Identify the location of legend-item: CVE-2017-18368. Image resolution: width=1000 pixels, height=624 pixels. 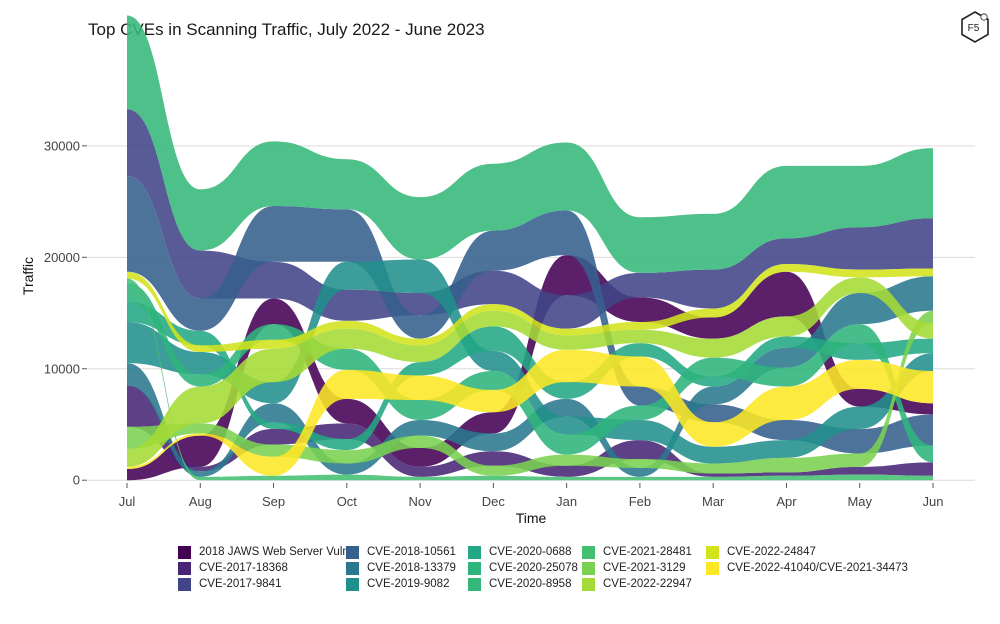
(263, 568).